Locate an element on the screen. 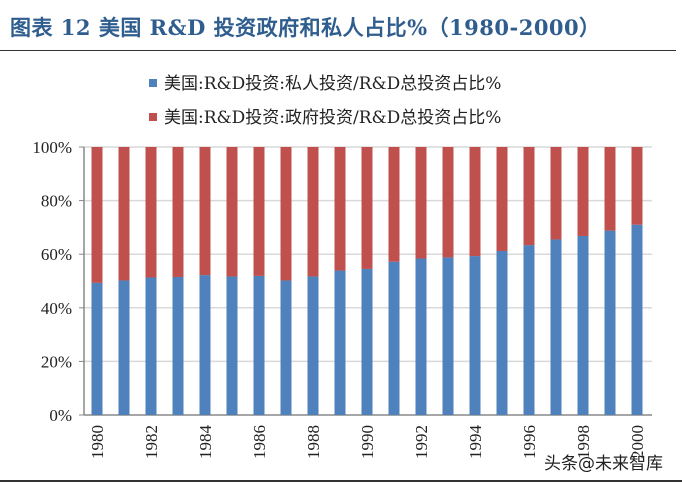  x-tick-label: 1990 is located at coordinates (367, 442).